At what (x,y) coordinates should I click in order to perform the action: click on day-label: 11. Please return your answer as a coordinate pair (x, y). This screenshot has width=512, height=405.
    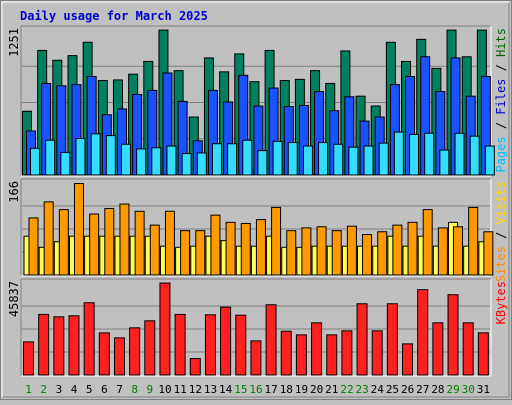
    Looking at the image, I should click on (180, 389).